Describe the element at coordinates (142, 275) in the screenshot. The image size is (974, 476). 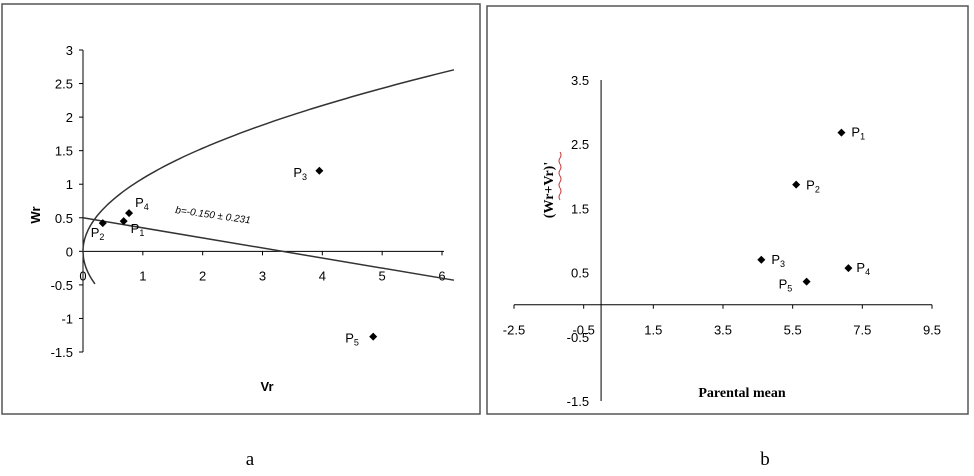
I see `panel-a-x-tick-label: 1` at that location.